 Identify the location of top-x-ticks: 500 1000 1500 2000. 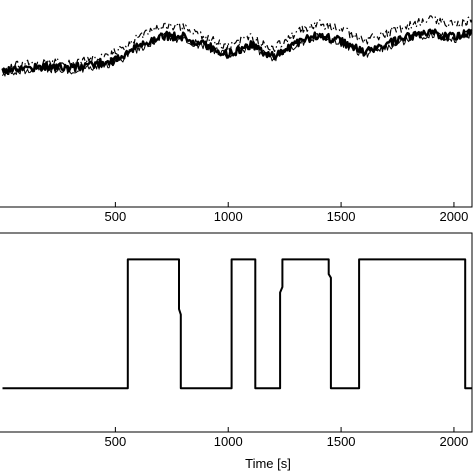
(286, 213).